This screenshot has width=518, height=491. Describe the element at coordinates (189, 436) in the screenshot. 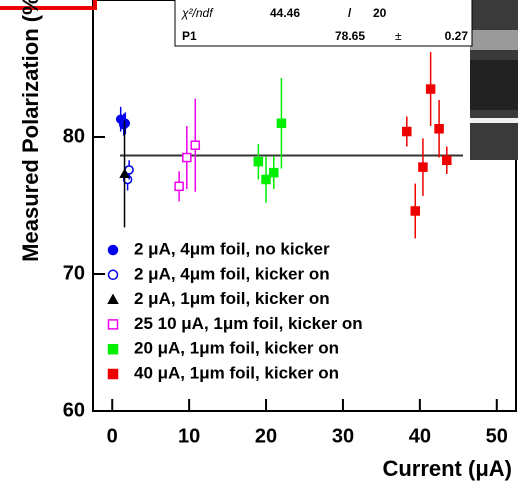

I see `x-tick-label: 10` at that location.